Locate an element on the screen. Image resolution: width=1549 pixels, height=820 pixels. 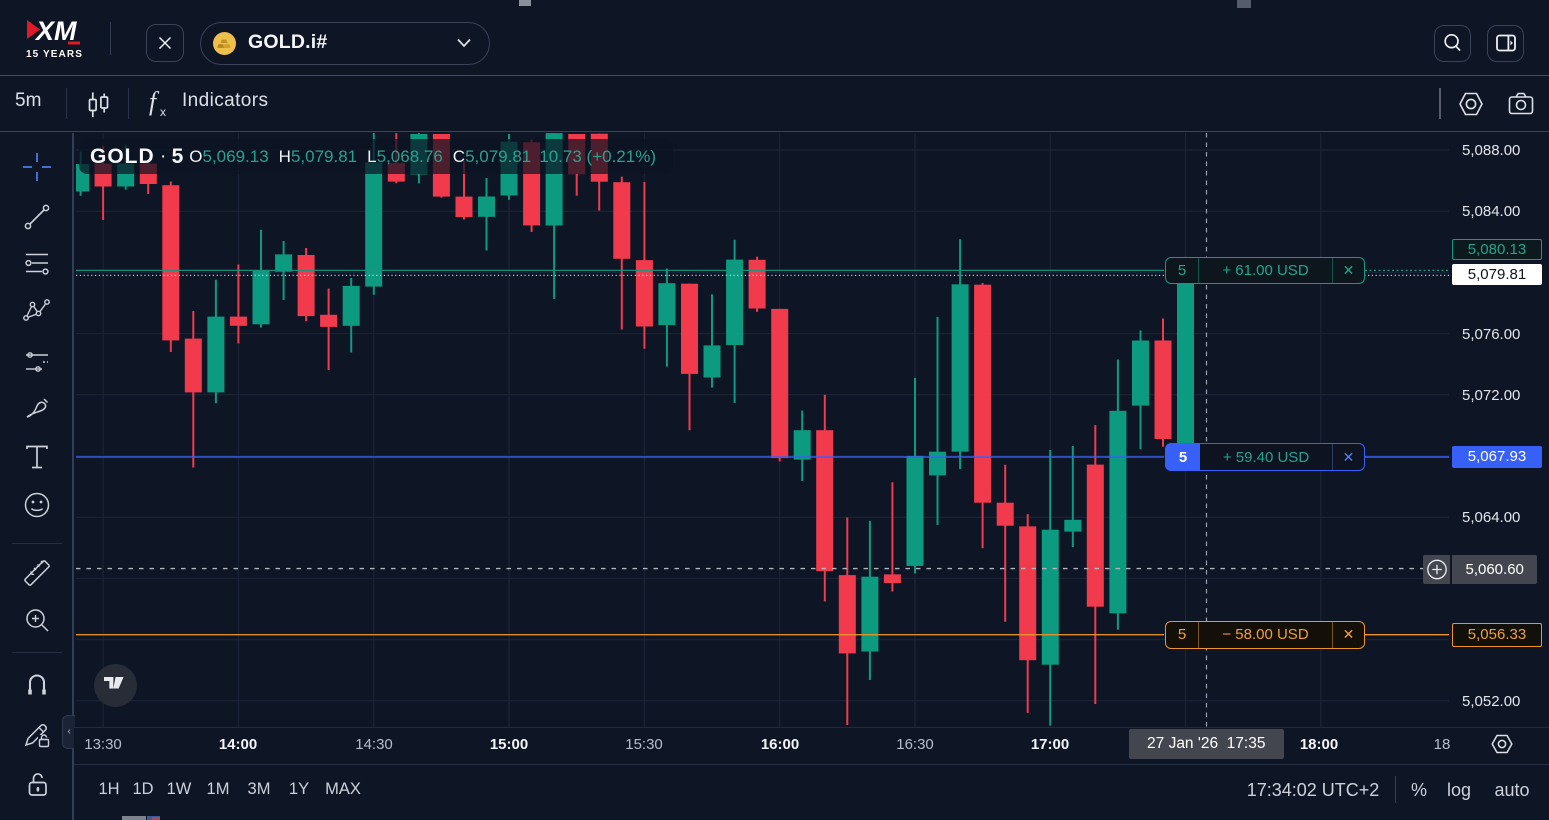
svg-text: XM is located at coordinates (55, 31).